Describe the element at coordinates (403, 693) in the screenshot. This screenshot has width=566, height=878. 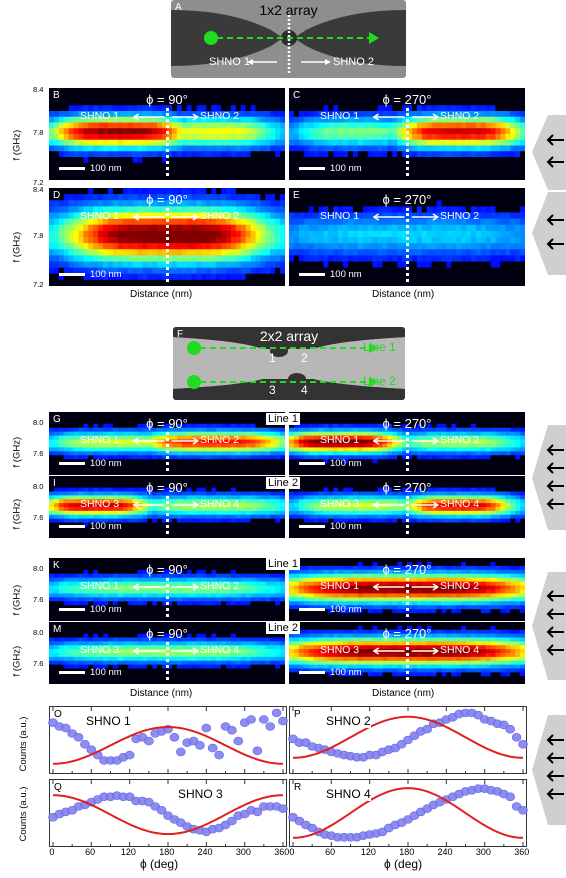
I see `row2-xlabel-right: Distance (nm)` at that location.